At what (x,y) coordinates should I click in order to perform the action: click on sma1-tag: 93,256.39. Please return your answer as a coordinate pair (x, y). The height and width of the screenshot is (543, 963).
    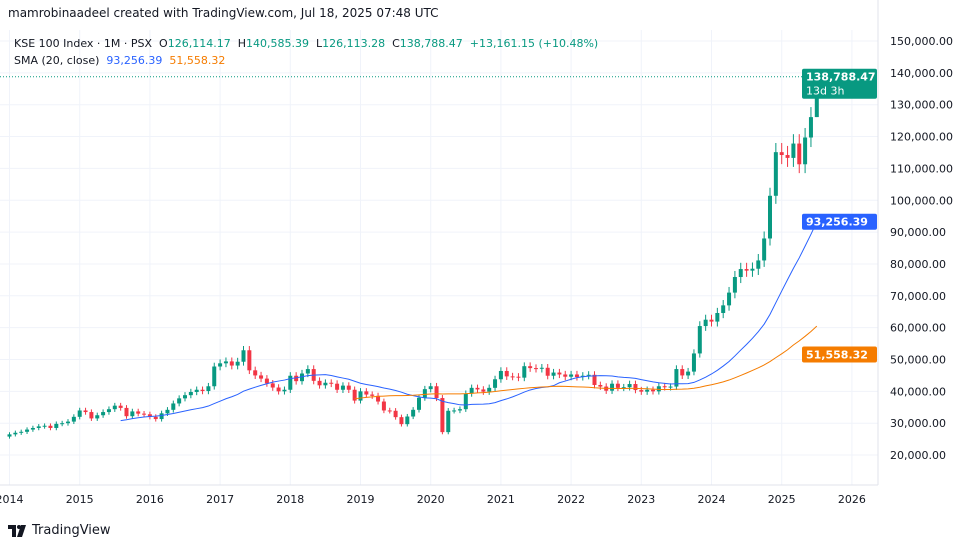
    Looking at the image, I should click on (837, 222).